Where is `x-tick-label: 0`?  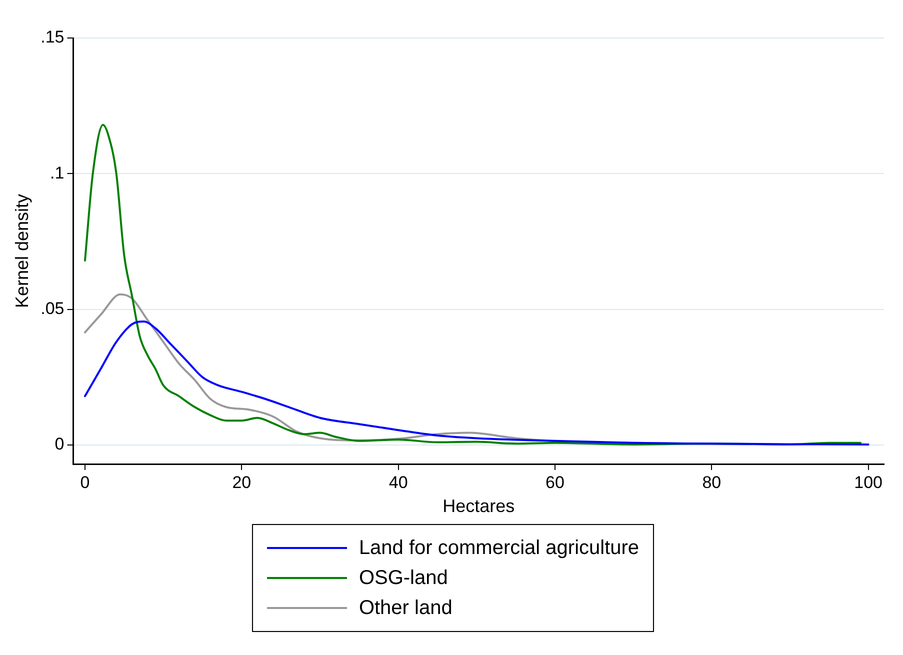
x-tick-label: 0 is located at coordinates (85, 482).